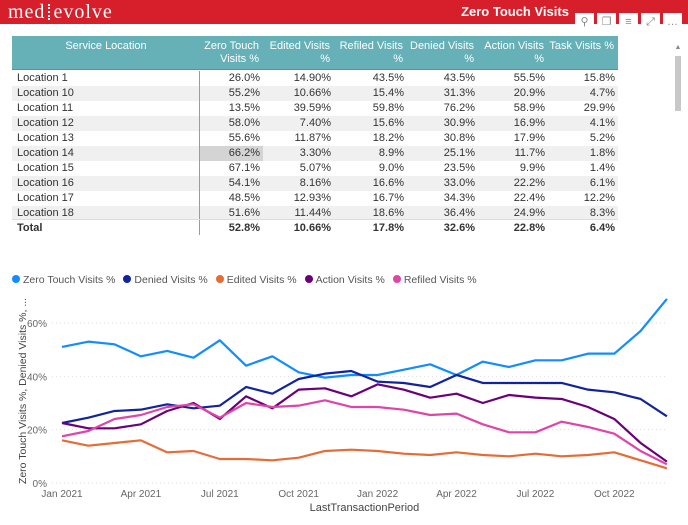 The height and width of the screenshot is (525, 688). What do you see at coordinates (678, 83) in the screenshot?
I see `scrollbar-thumb` at bounding box center [678, 83].